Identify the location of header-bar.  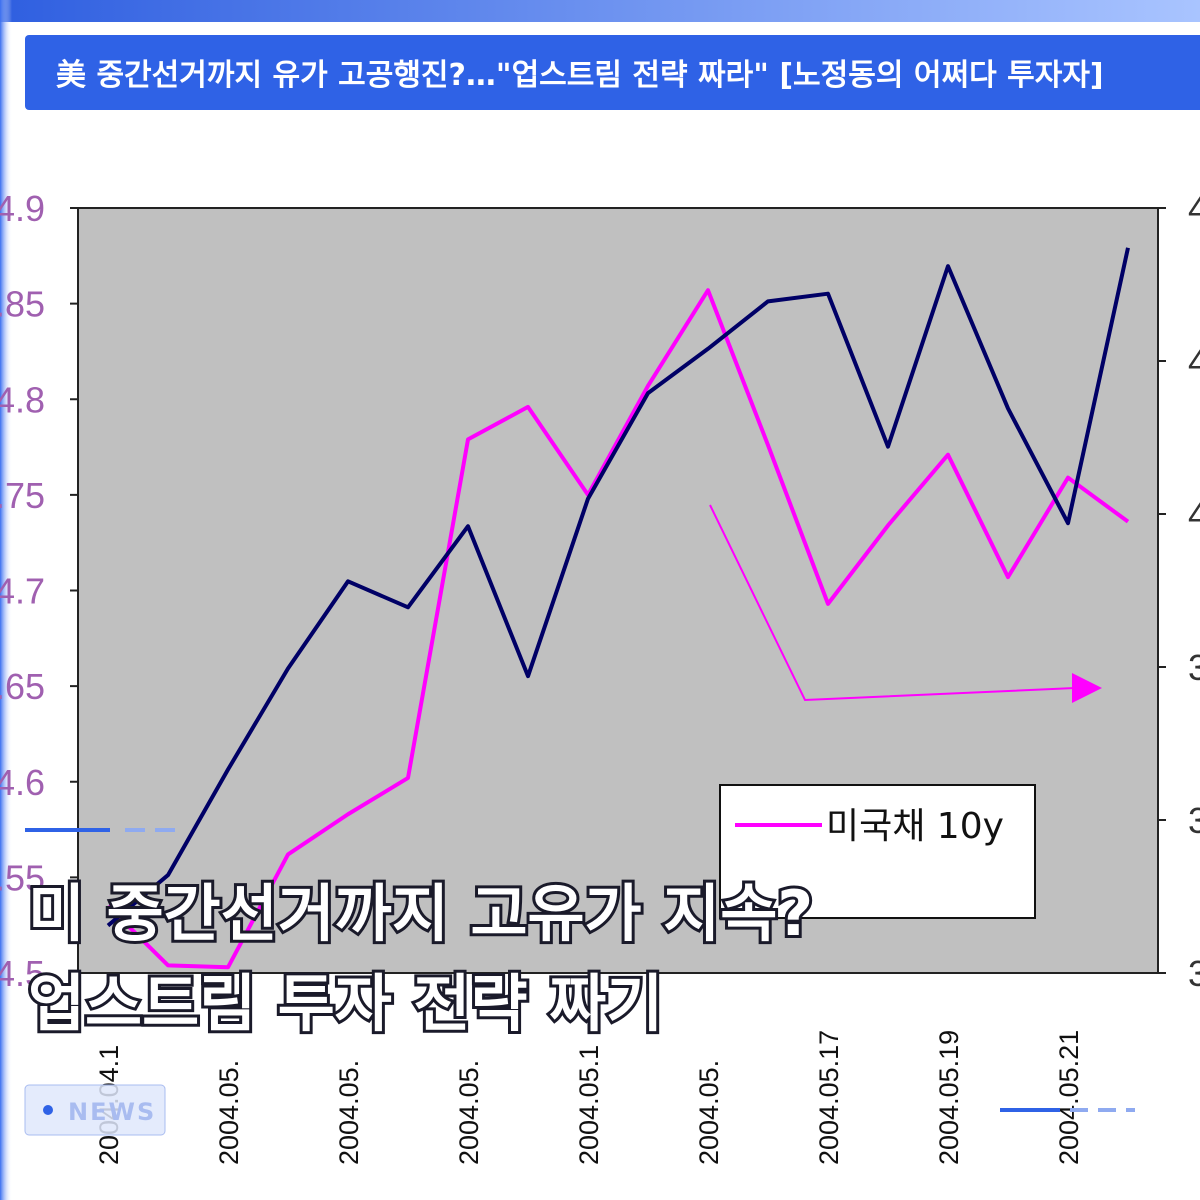
(612, 72).